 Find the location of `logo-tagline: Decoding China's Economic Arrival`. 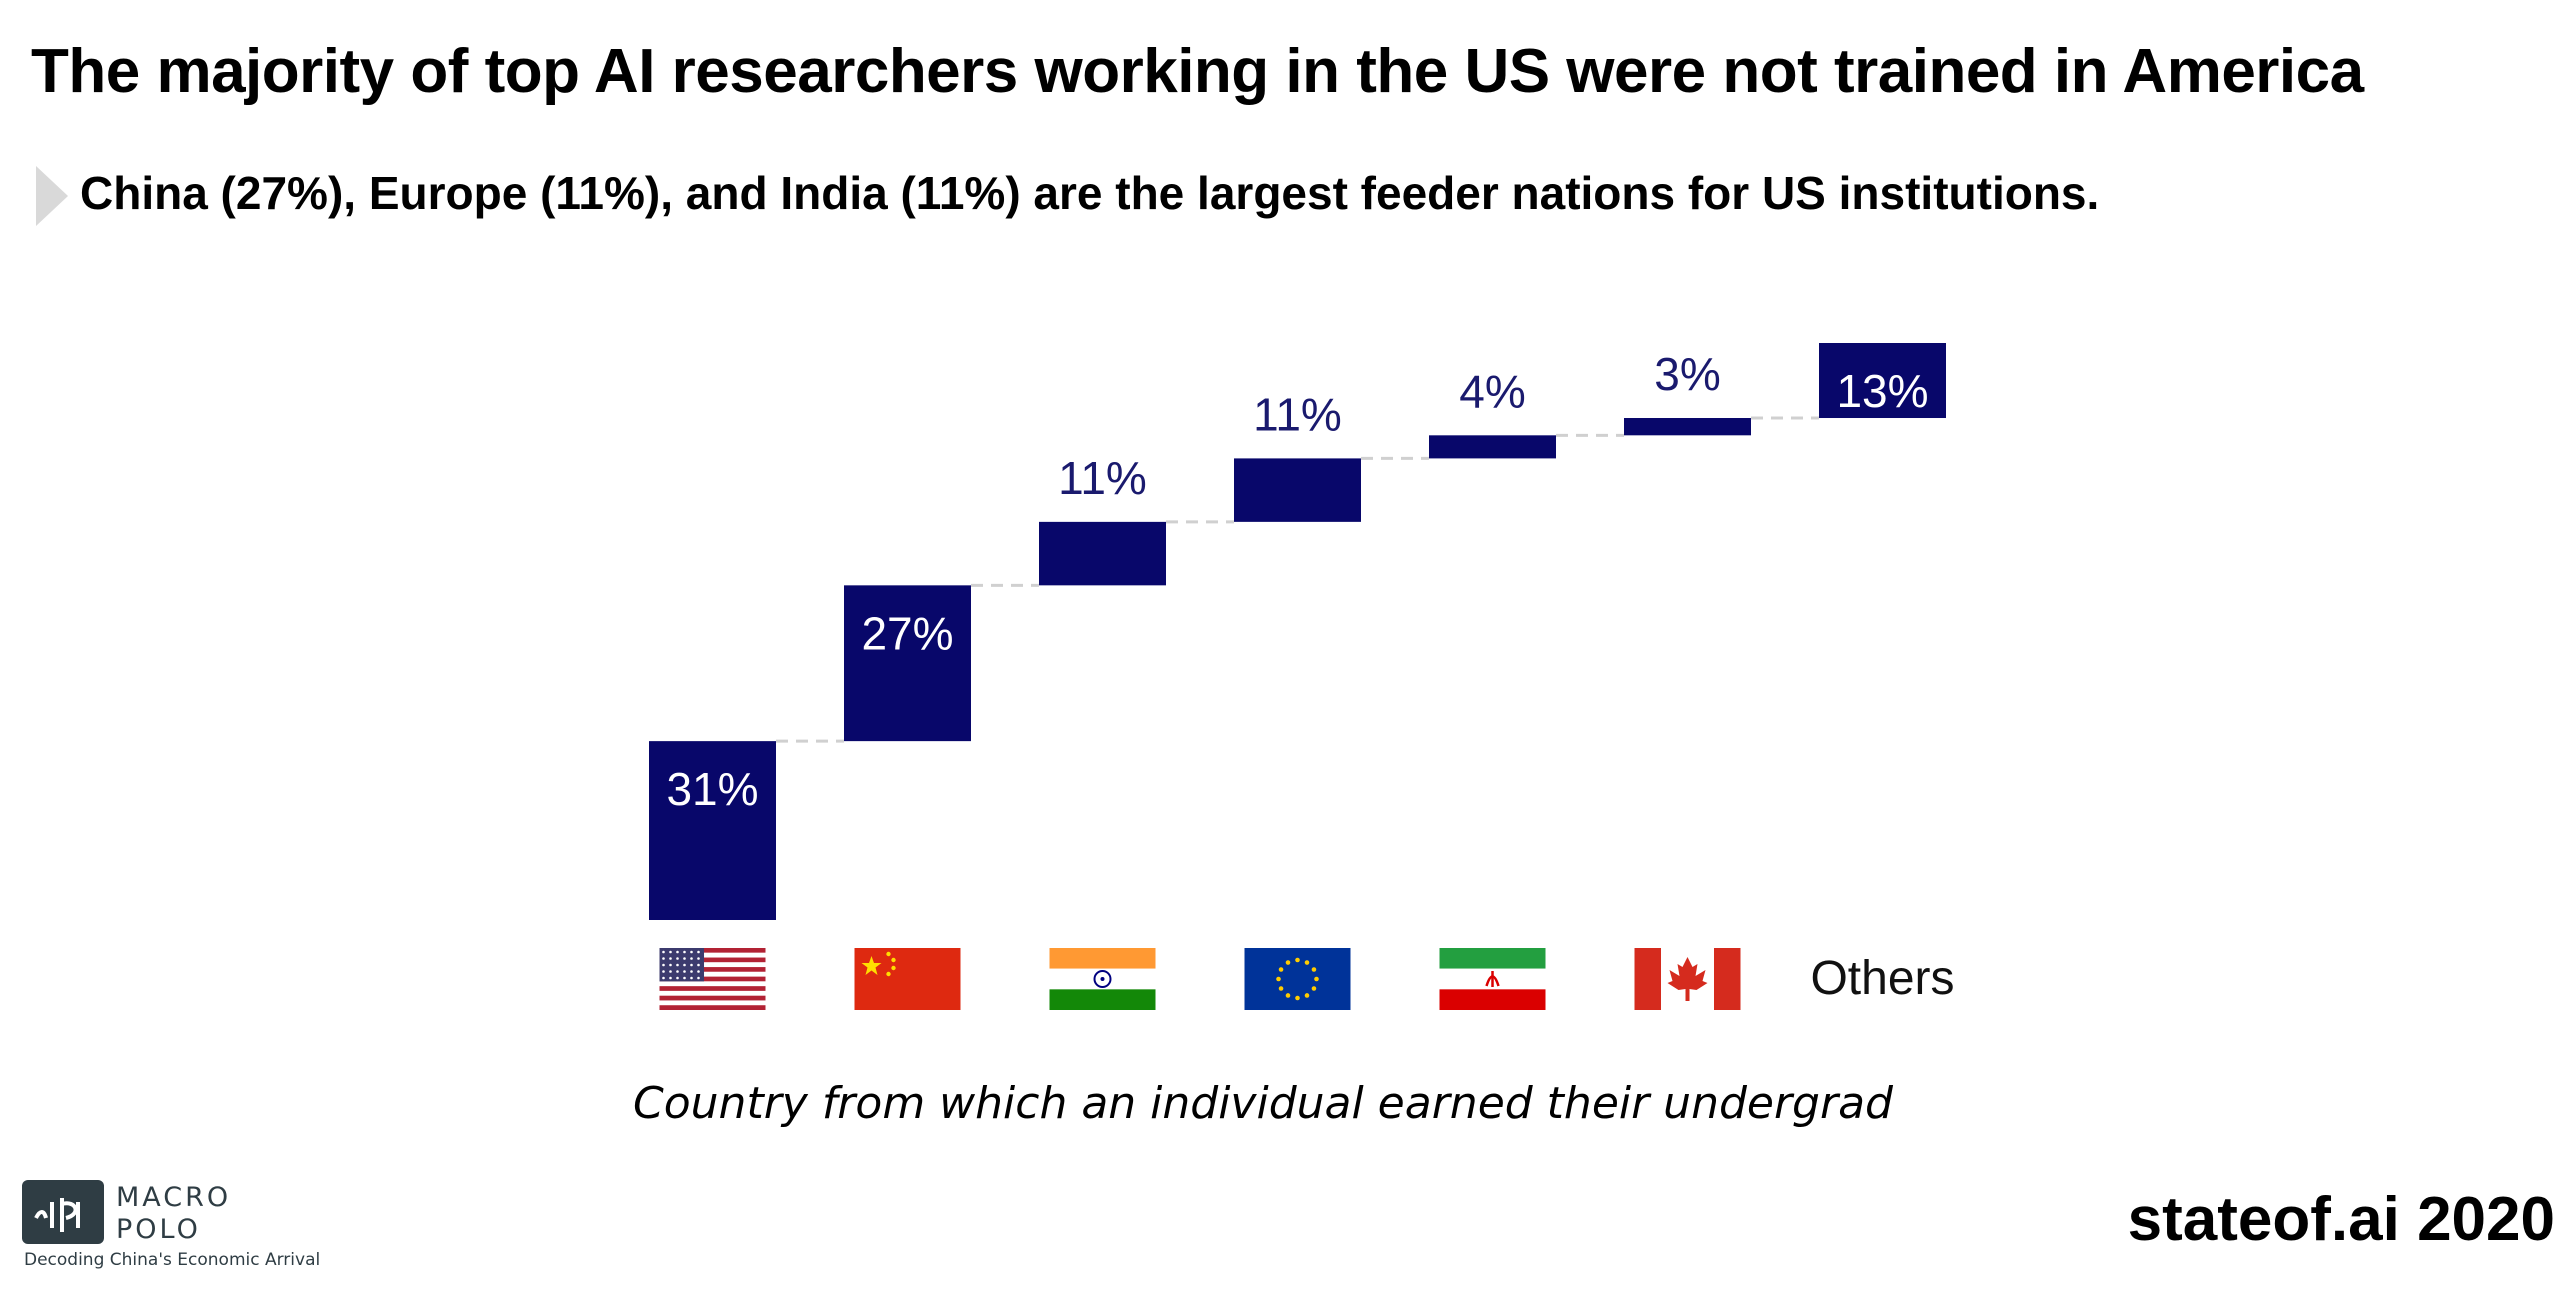

logo-tagline: Decoding China's Economic Arrival is located at coordinates (172, 1260).